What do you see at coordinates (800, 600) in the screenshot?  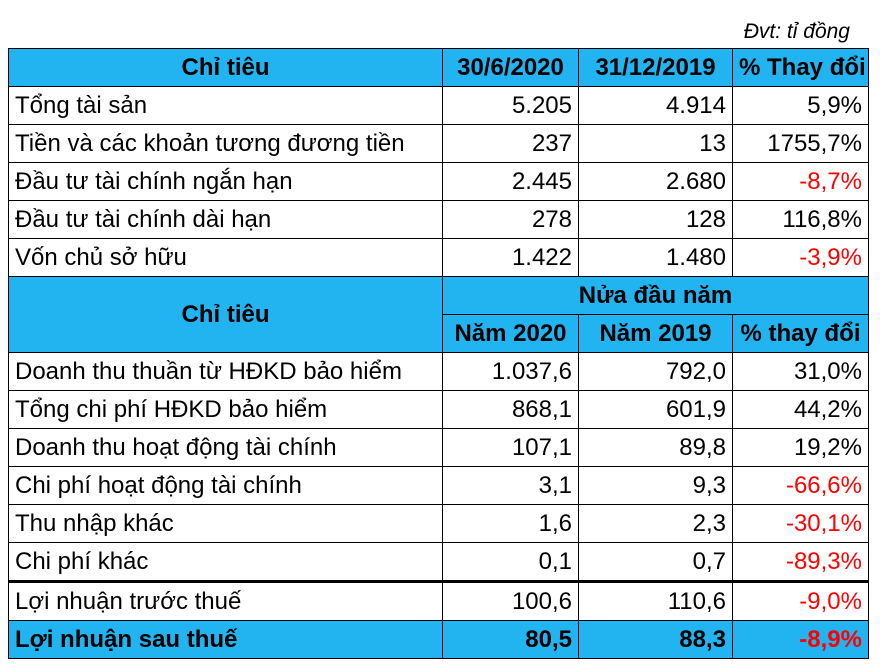 I see `row-pct: -9,0%` at bounding box center [800, 600].